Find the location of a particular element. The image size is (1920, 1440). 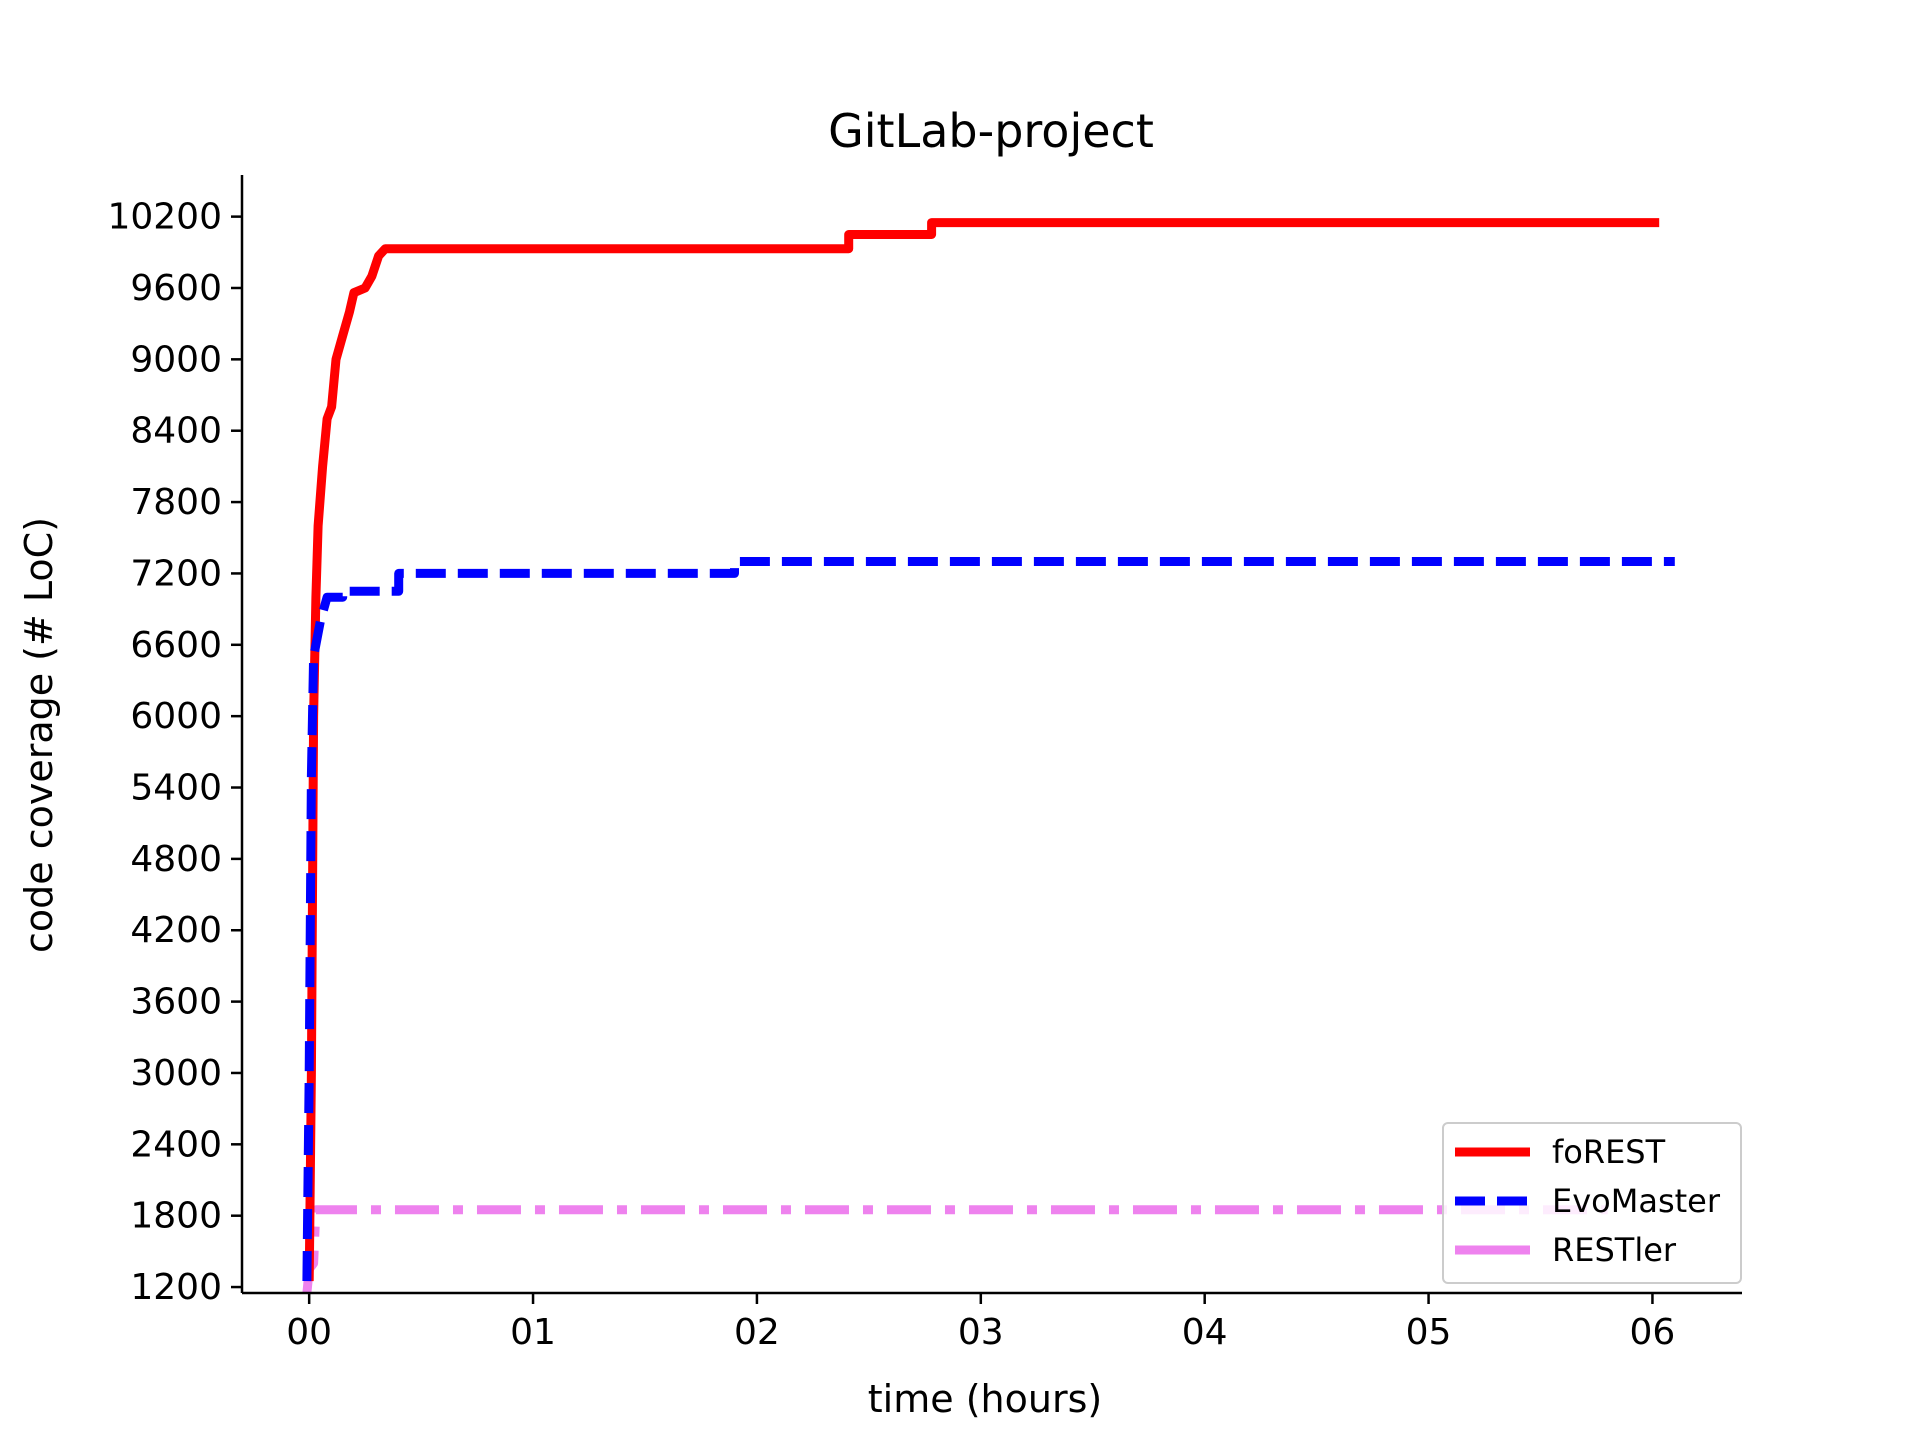

legend-frame is located at coordinates (1592, 1203).